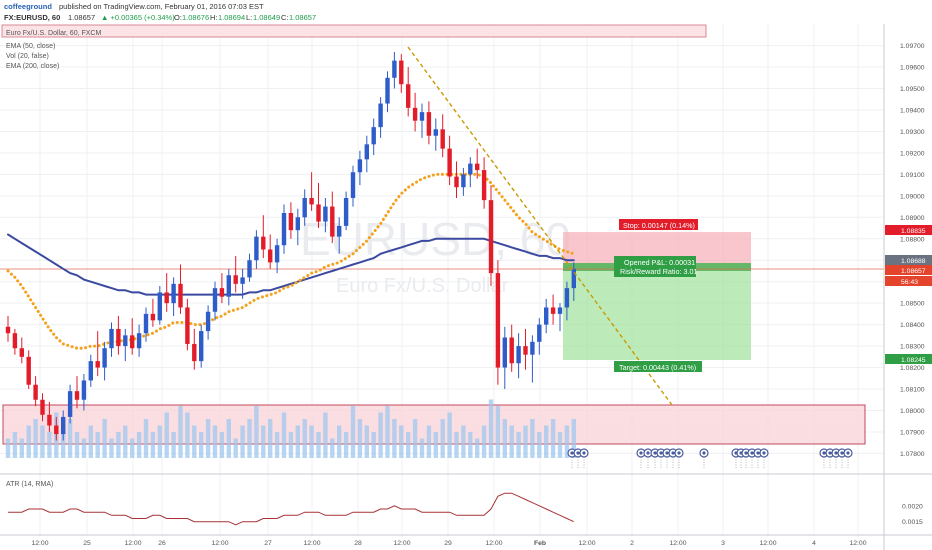 The image size is (932, 550). Describe the element at coordinates (28, 6) in the screenshot. I see `author-name: coffeeground` at that location.